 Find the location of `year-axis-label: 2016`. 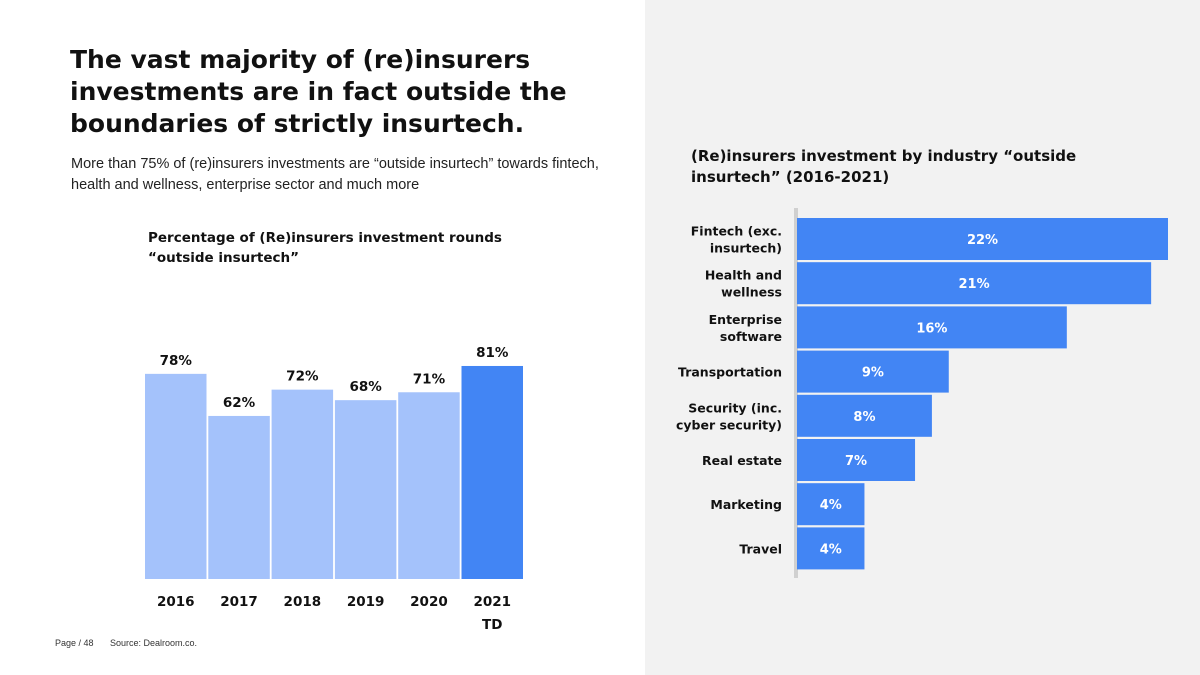

year-axis-label: 2016 is located at coordinates (176, 602).